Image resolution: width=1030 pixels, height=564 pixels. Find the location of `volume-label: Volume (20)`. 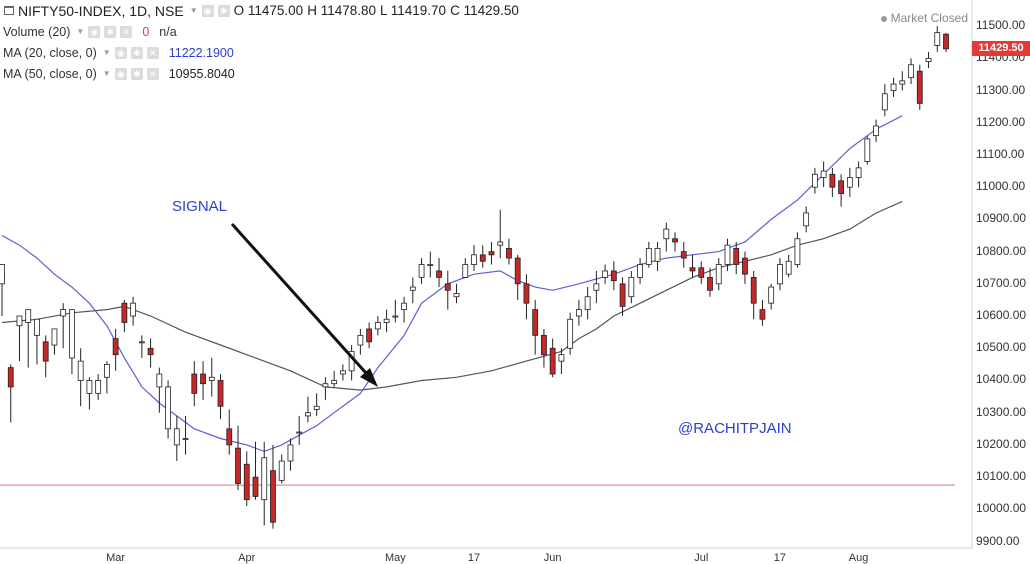

volume-label: Volume (20) is located at coordinates (37, 31).